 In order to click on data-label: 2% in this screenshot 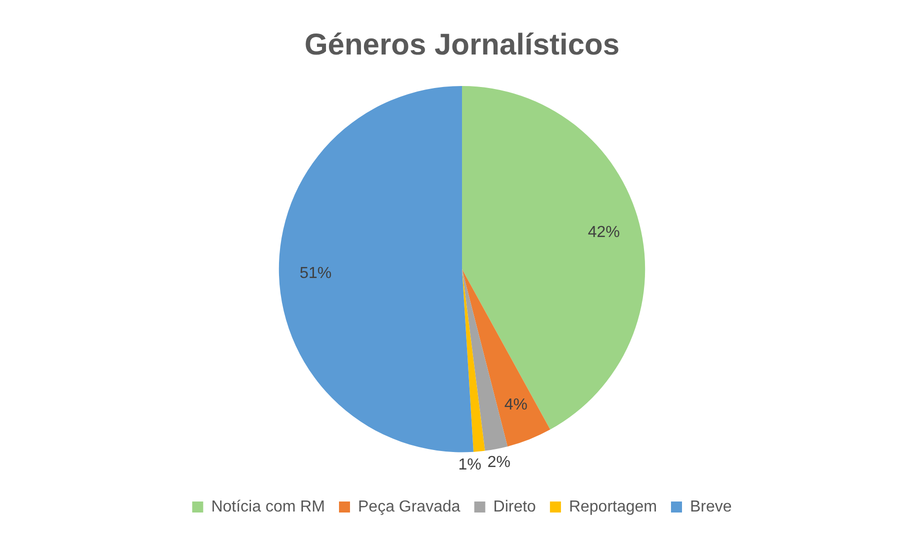, I will do `click(498, 463)`.